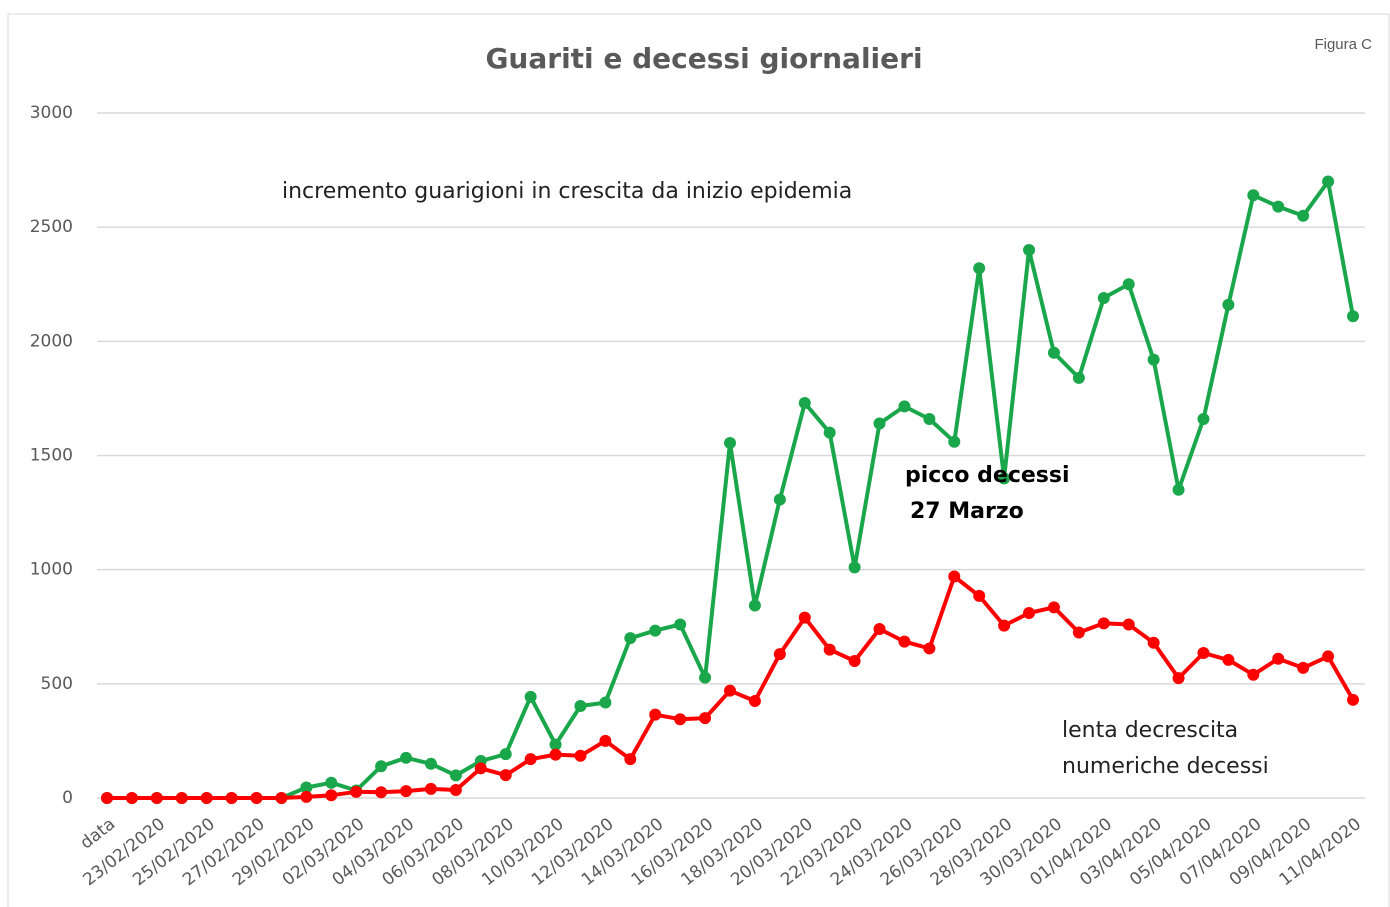 This screenshot has width=1390, height=907. I want to click on y-tick-label: 2000, so click(51, 341).